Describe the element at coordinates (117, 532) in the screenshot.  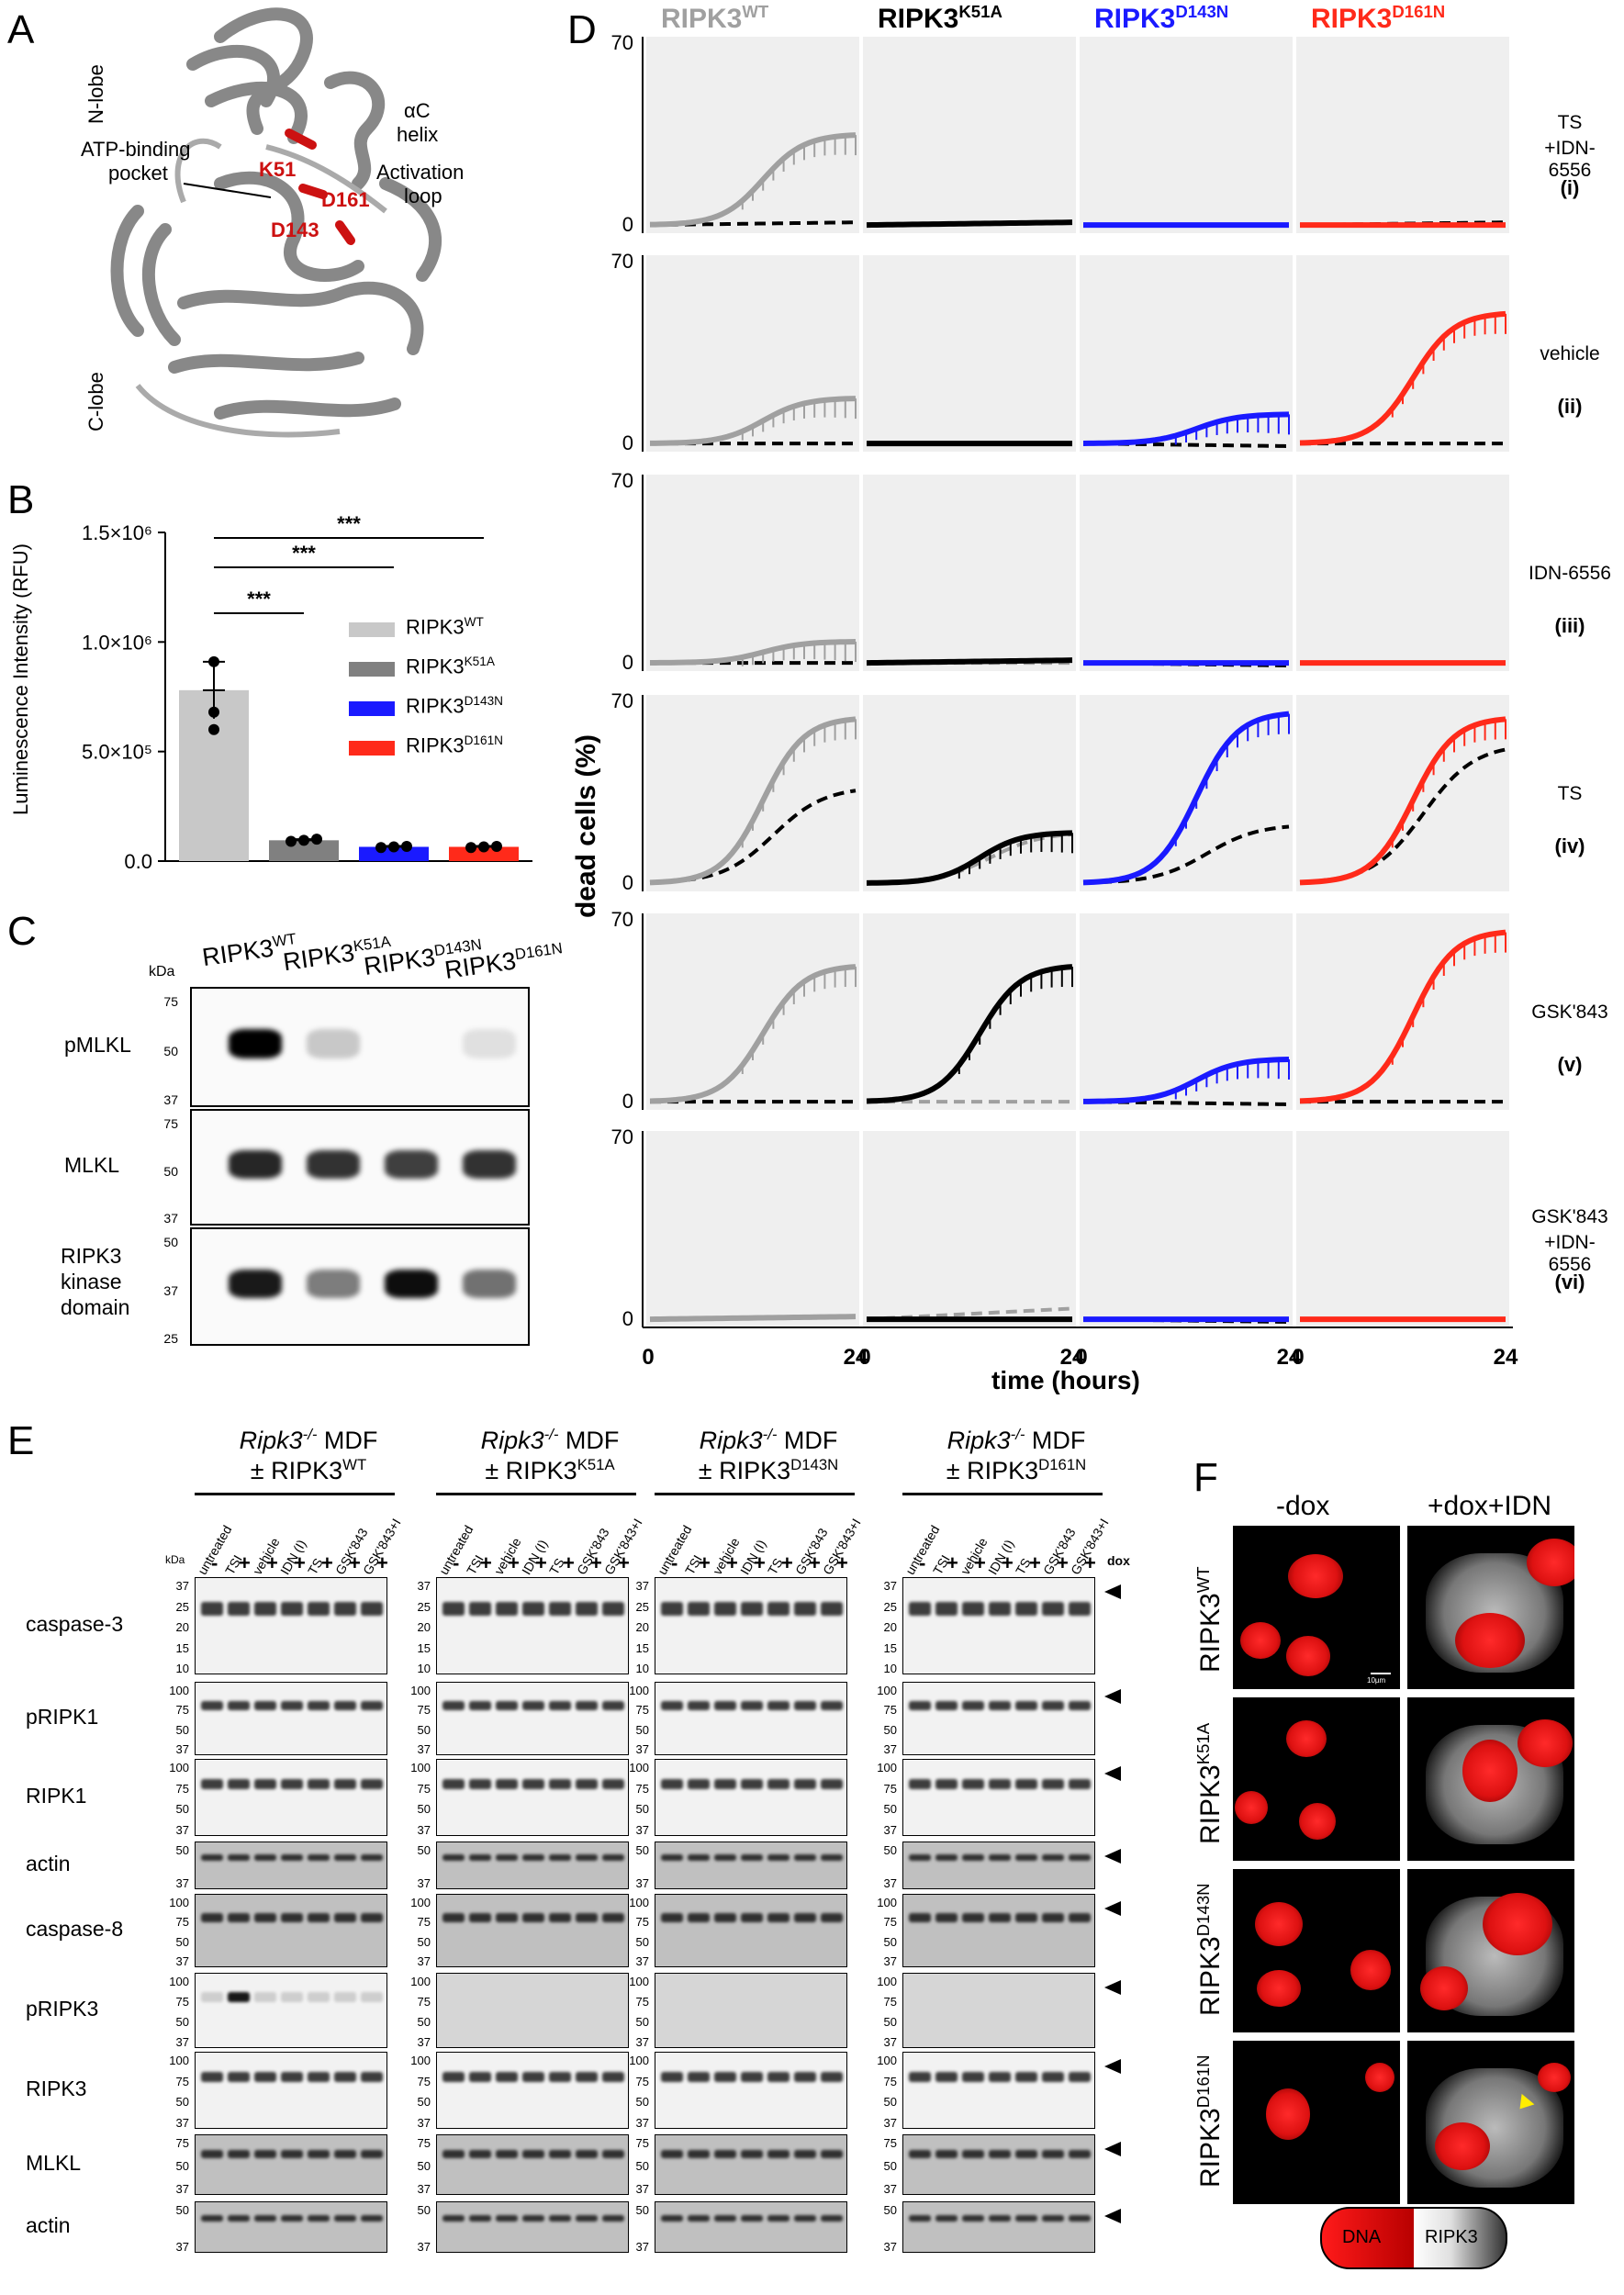
I see `b-ytick-label: 1.5×10⁶` at that location.